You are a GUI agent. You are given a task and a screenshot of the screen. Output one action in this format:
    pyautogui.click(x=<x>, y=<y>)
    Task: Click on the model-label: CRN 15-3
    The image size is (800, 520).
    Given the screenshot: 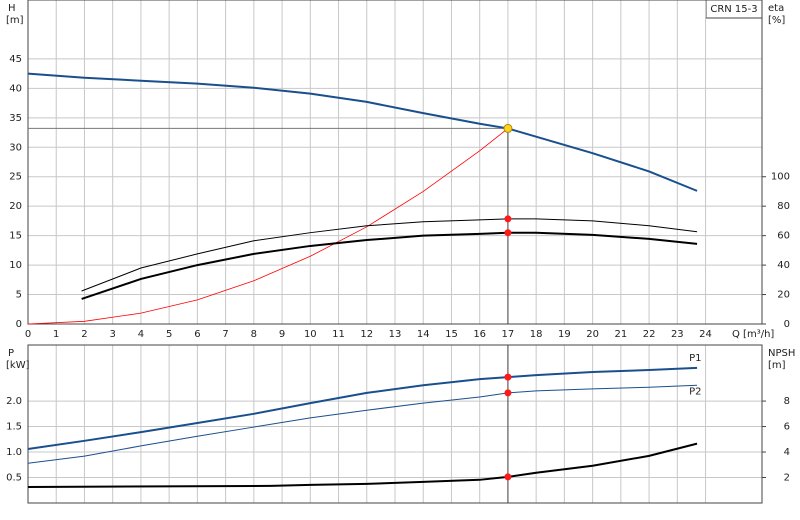 What is the action you would take?
    pyautogui.click(x=733, y=9)
    